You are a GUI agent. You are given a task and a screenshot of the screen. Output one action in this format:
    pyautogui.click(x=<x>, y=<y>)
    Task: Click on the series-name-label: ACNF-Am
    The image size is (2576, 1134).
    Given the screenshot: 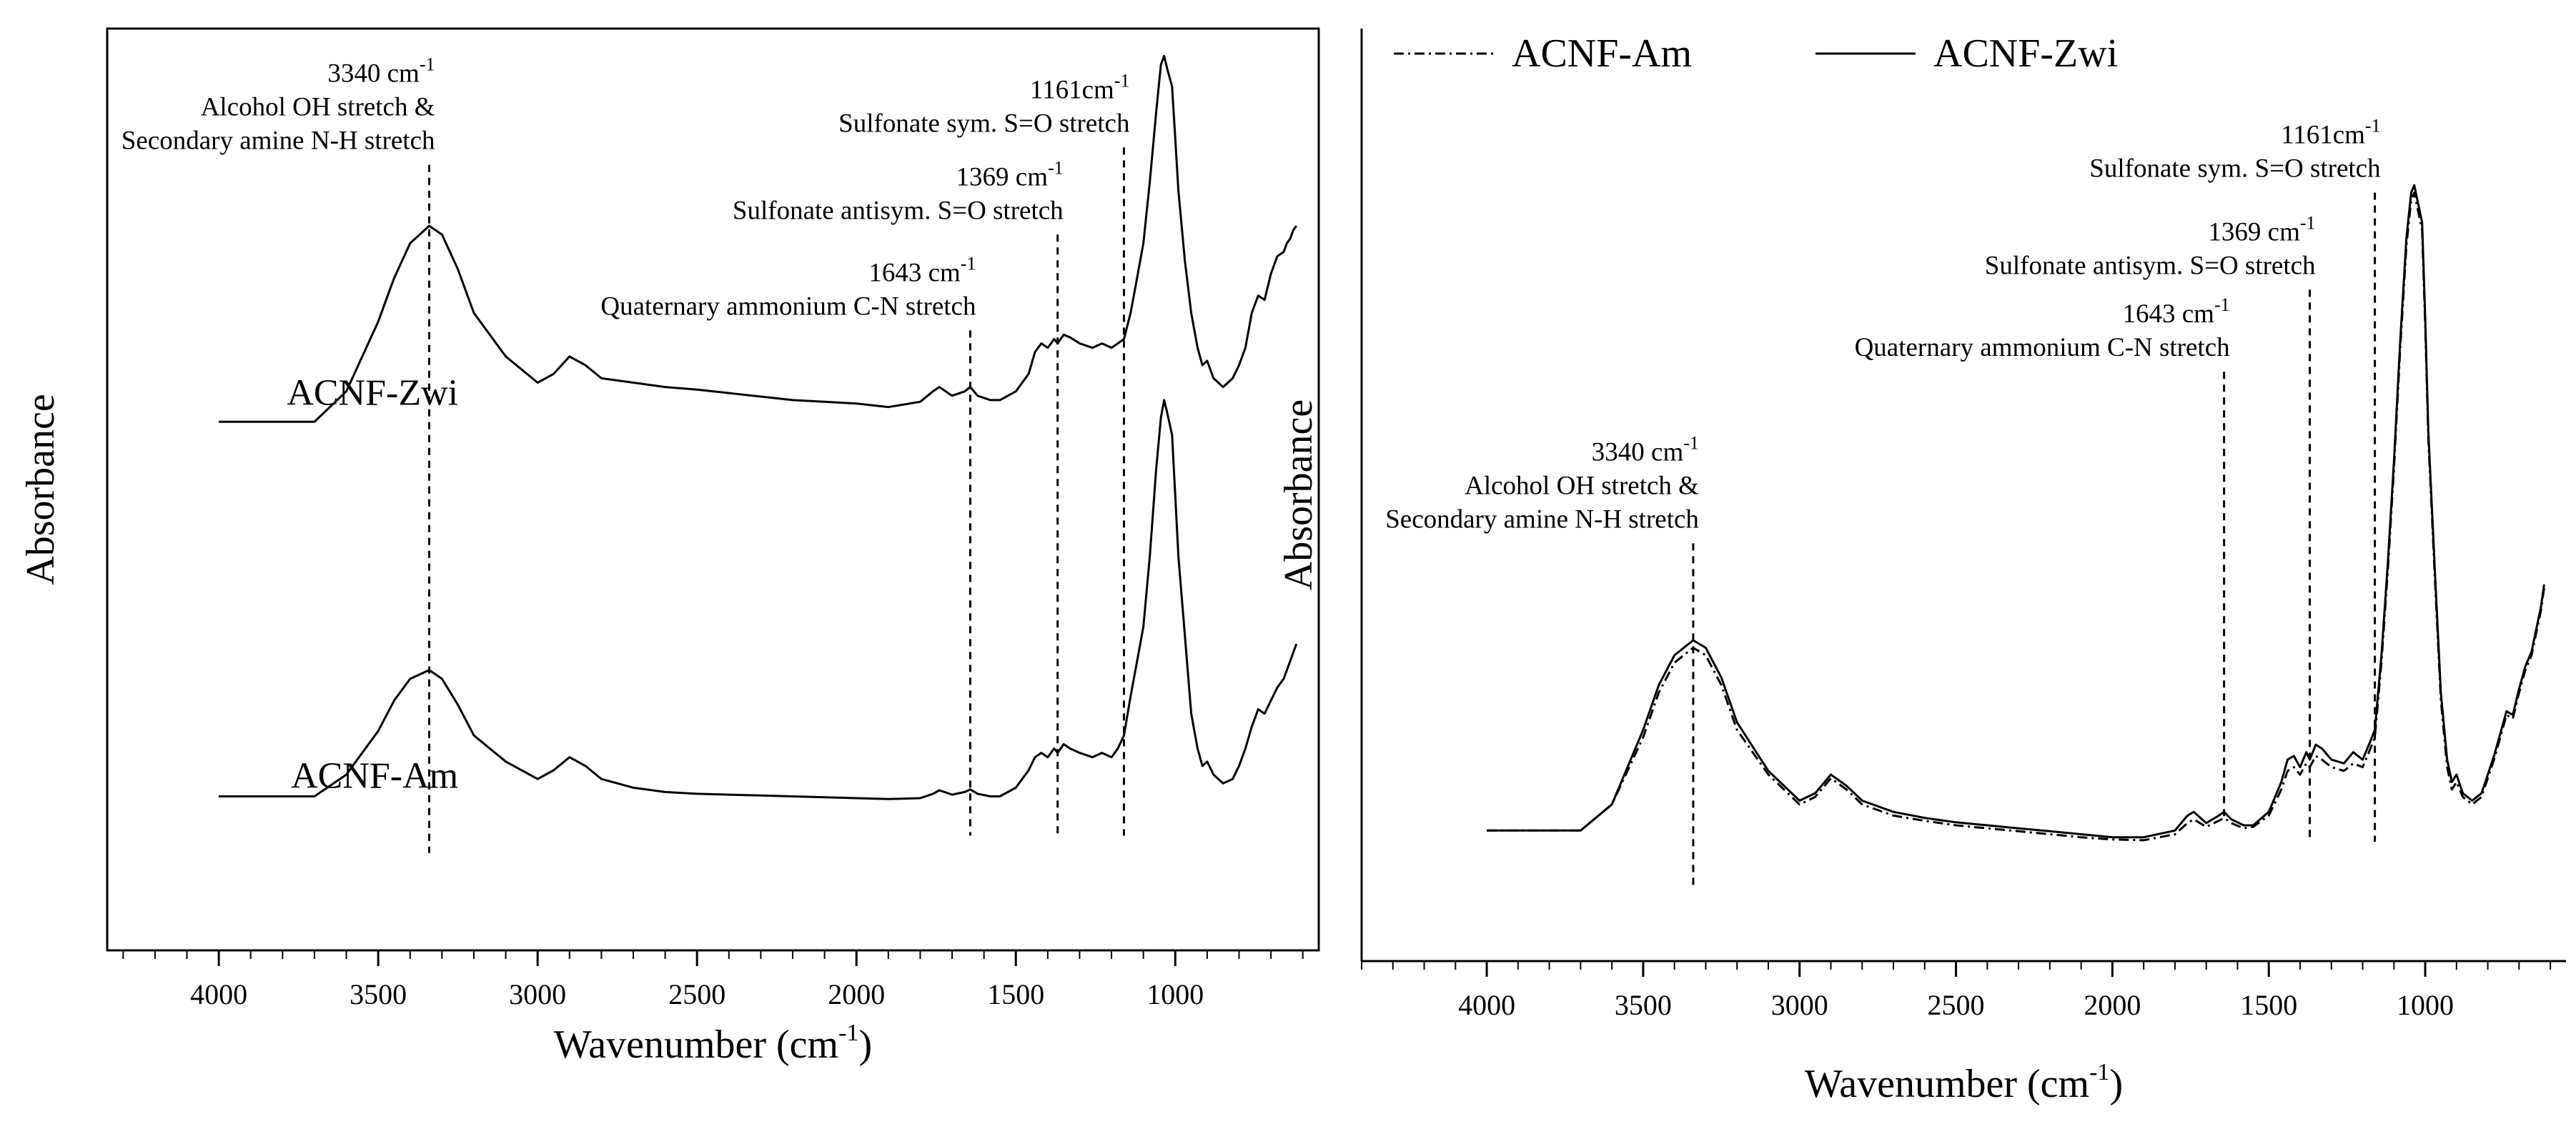 What is the action you would take?
    pyautogui.click(x=374, y=776)
    